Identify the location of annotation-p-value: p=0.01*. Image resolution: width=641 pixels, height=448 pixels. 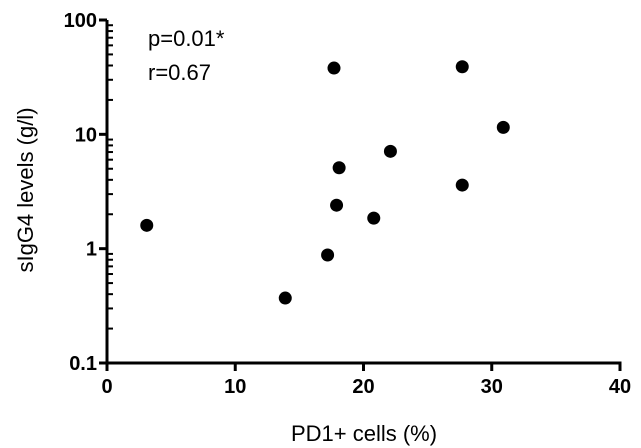
(186, 38).